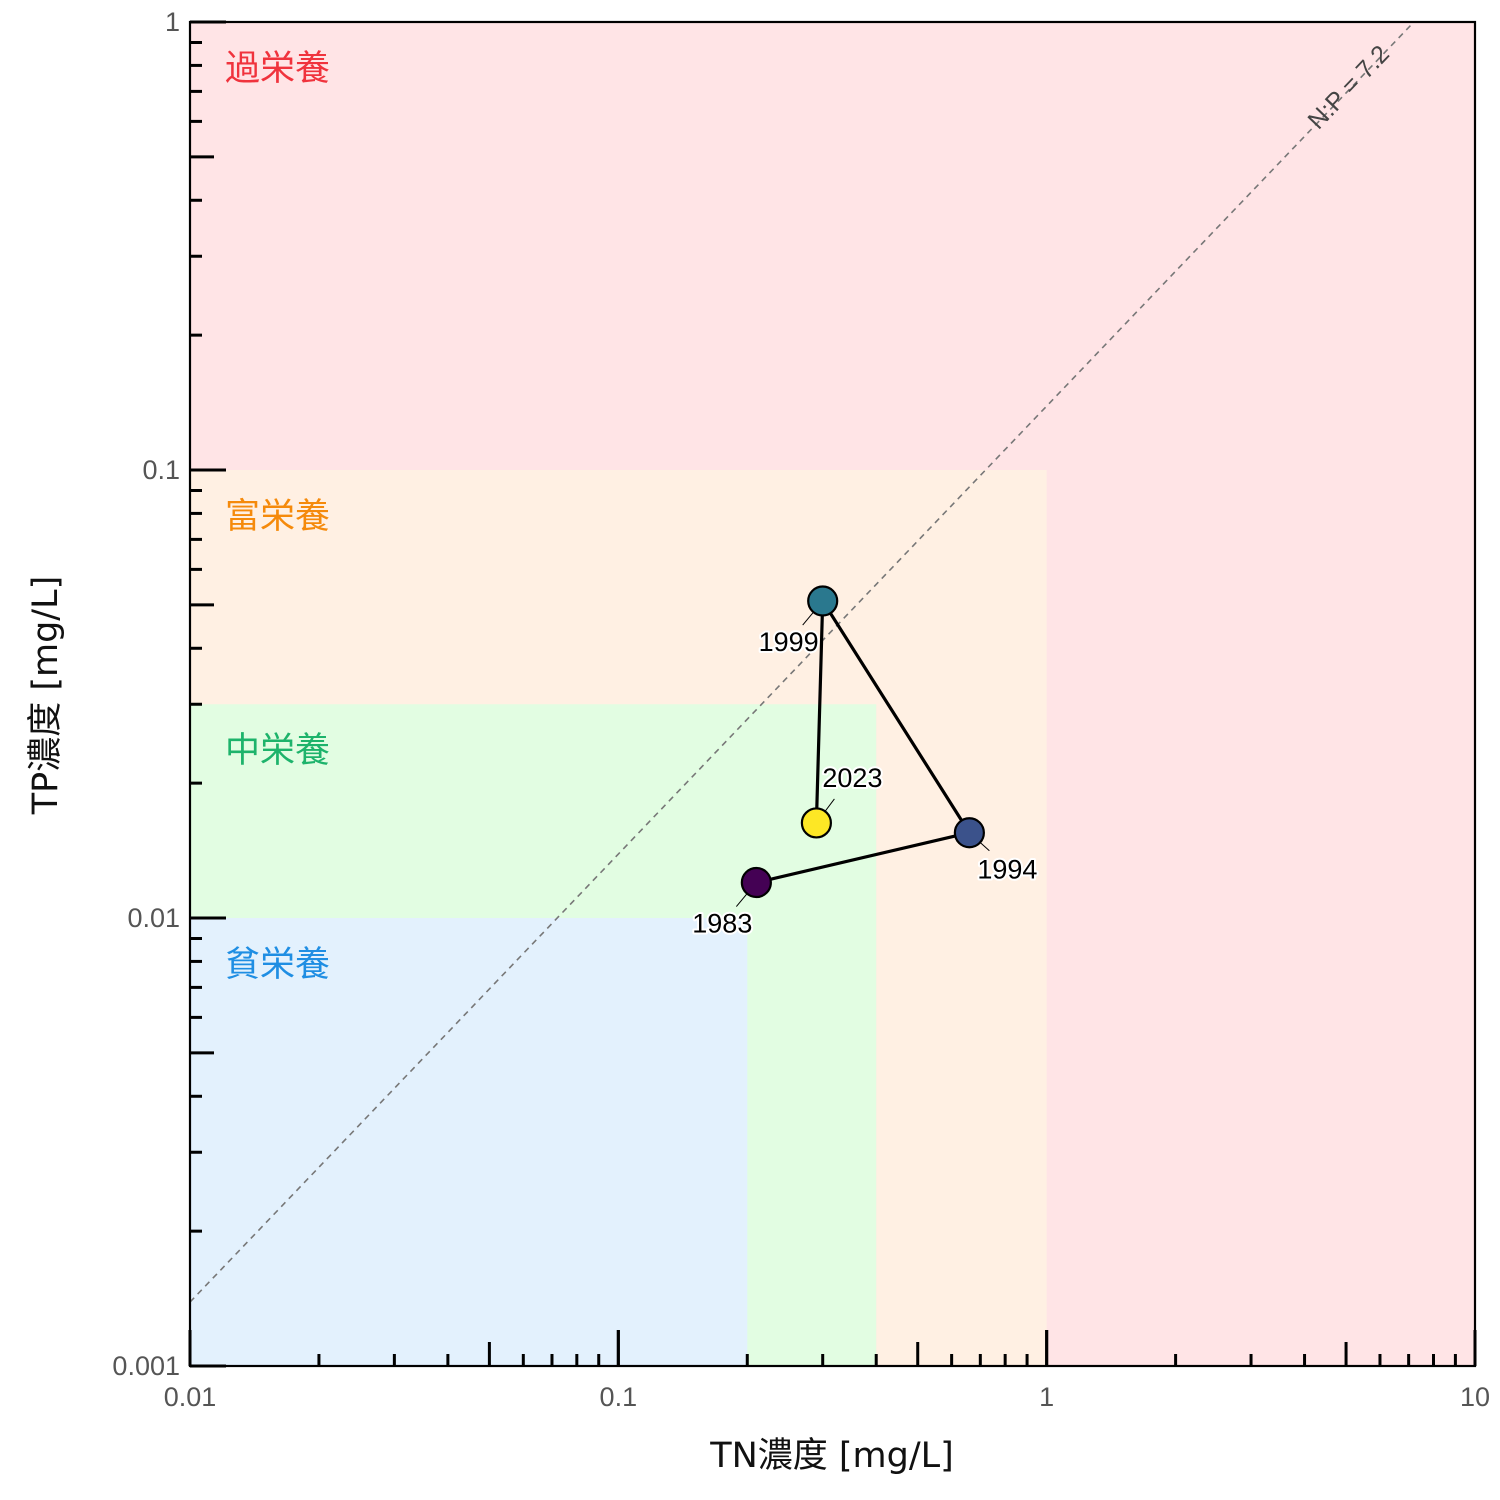 The image size is (1500, 1500). I want to click on zone-label-2: 中栄養, so click(277, 751).